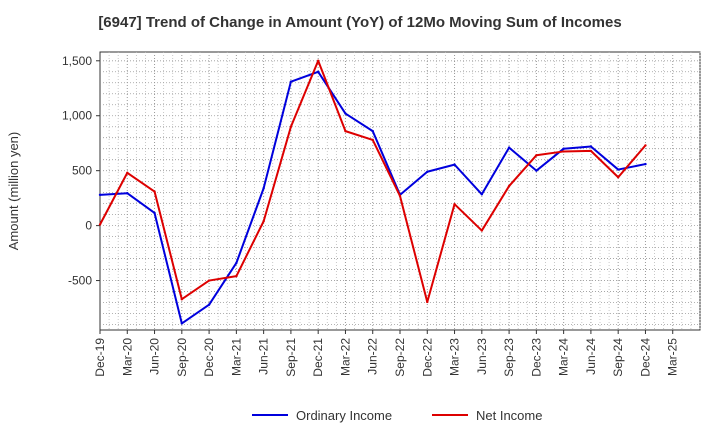 The image size is (720, 440). I want to click on x-tick-label: Sep-23, so click(509, 357).